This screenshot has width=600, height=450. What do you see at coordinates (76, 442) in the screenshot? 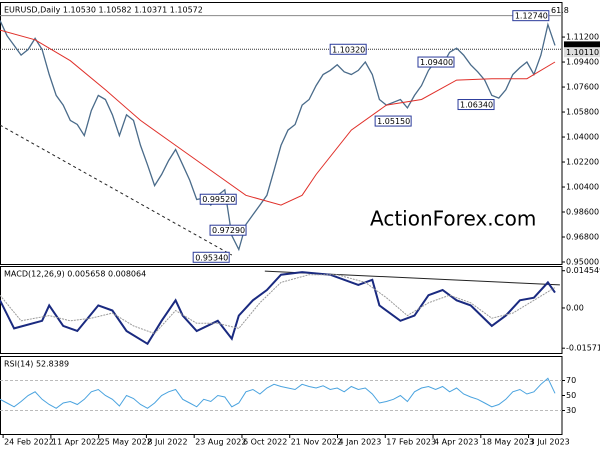
I see `x-tick-label: 11 Apr 2022` at bounding box center [76, 442].